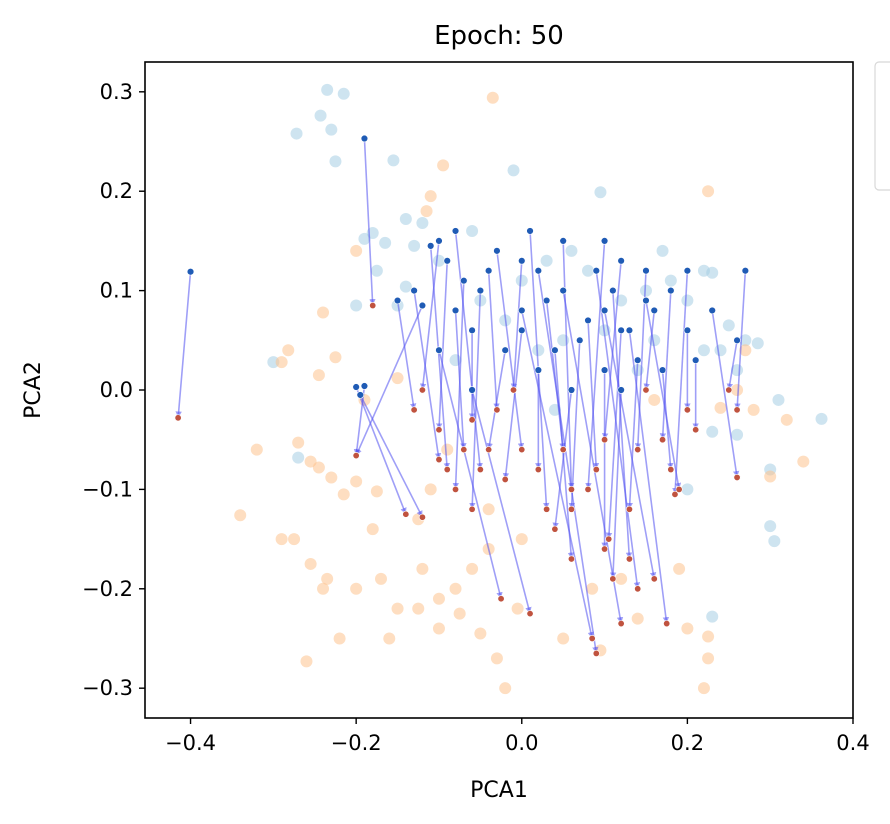 The width and height of the screenshot is (890, 824). I want to click on chart-title: Epoch: 50, so click(499, 36).